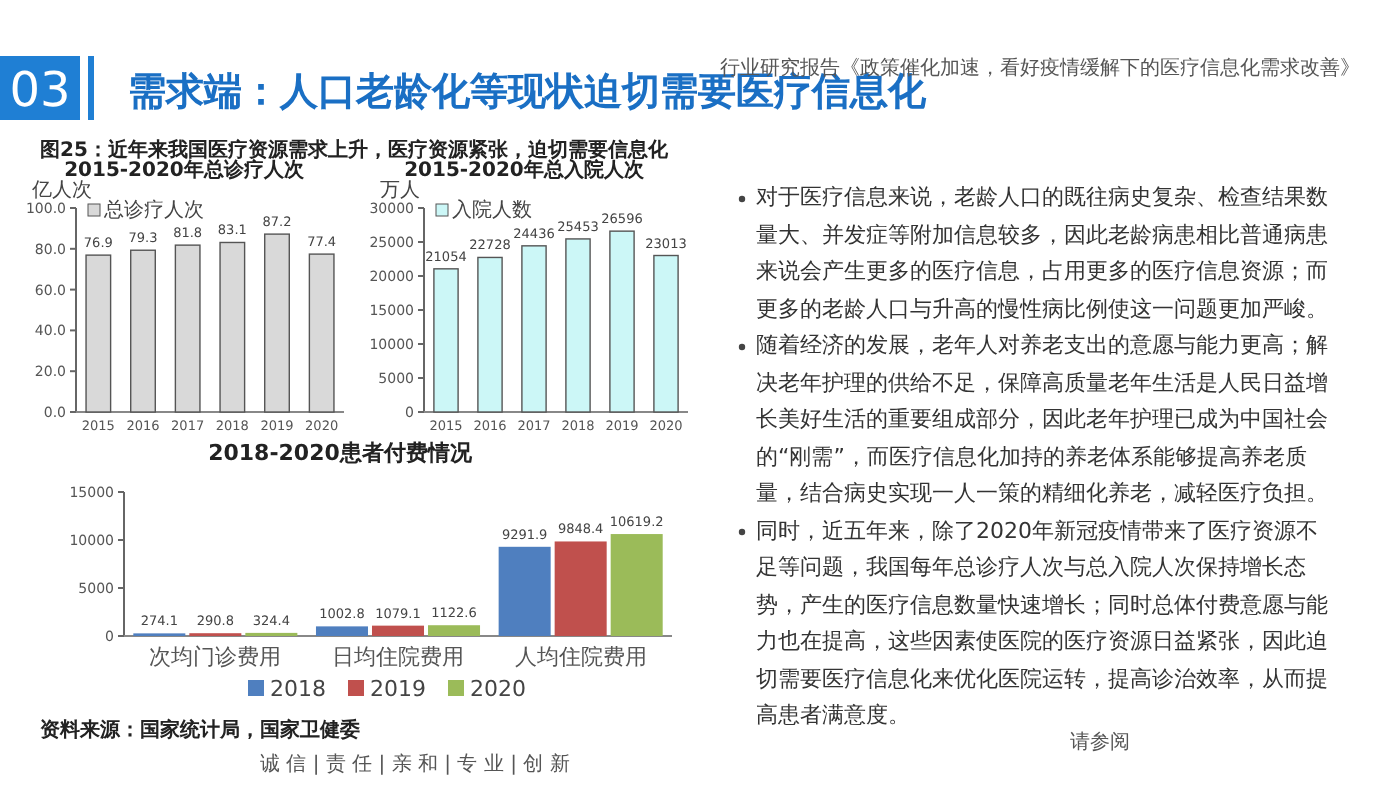  I want to click on text: 对于医疗信息来说，老龄人口的既往病史复杂、检查结果数量大、并发症等附加信息较多，因此老龄病患相比普通病患来说会产生更多的医疗信息，占用更多的医疗信息资源；而更多的老龄人口与升高的慢性病比例使这一问题更加严峻。, so click(1042, 253).